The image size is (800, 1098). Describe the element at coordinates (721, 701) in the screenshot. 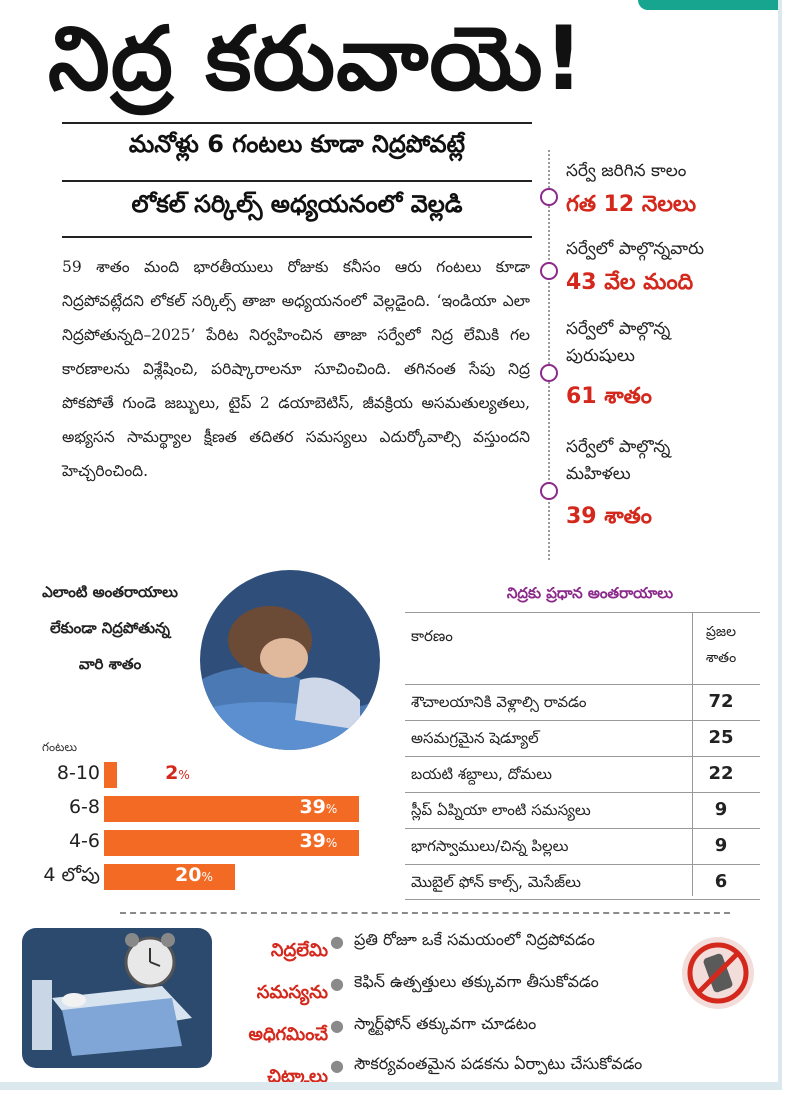

I see `table-cell-percent: 72` at that location.